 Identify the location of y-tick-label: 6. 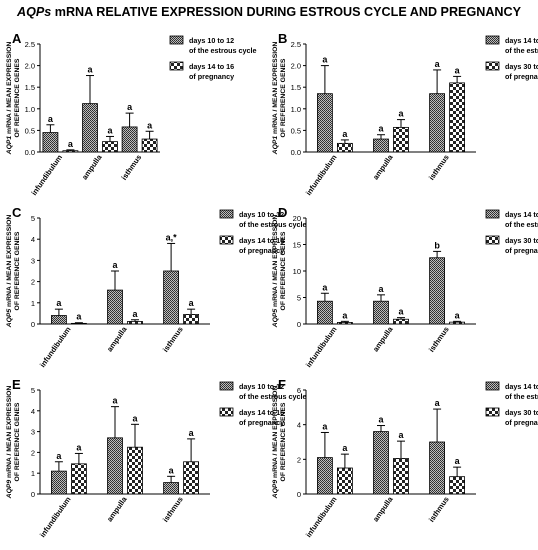
(299, 390).